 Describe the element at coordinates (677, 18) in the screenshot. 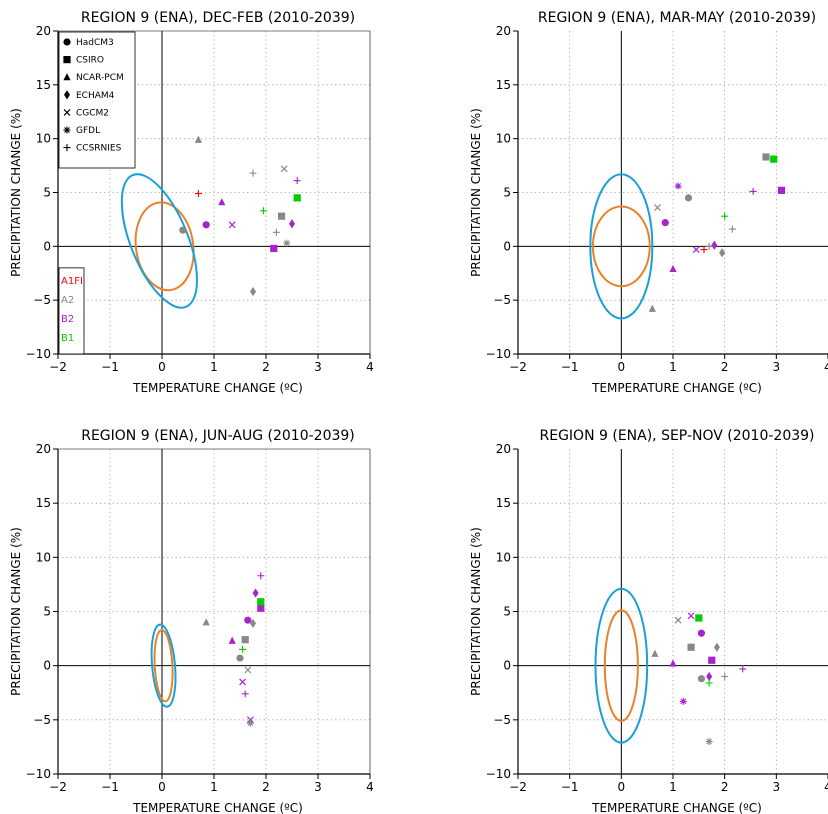

I see `chart-title: REGION 9 (ENA), MAR-MAY (2010-2039)` at that location.